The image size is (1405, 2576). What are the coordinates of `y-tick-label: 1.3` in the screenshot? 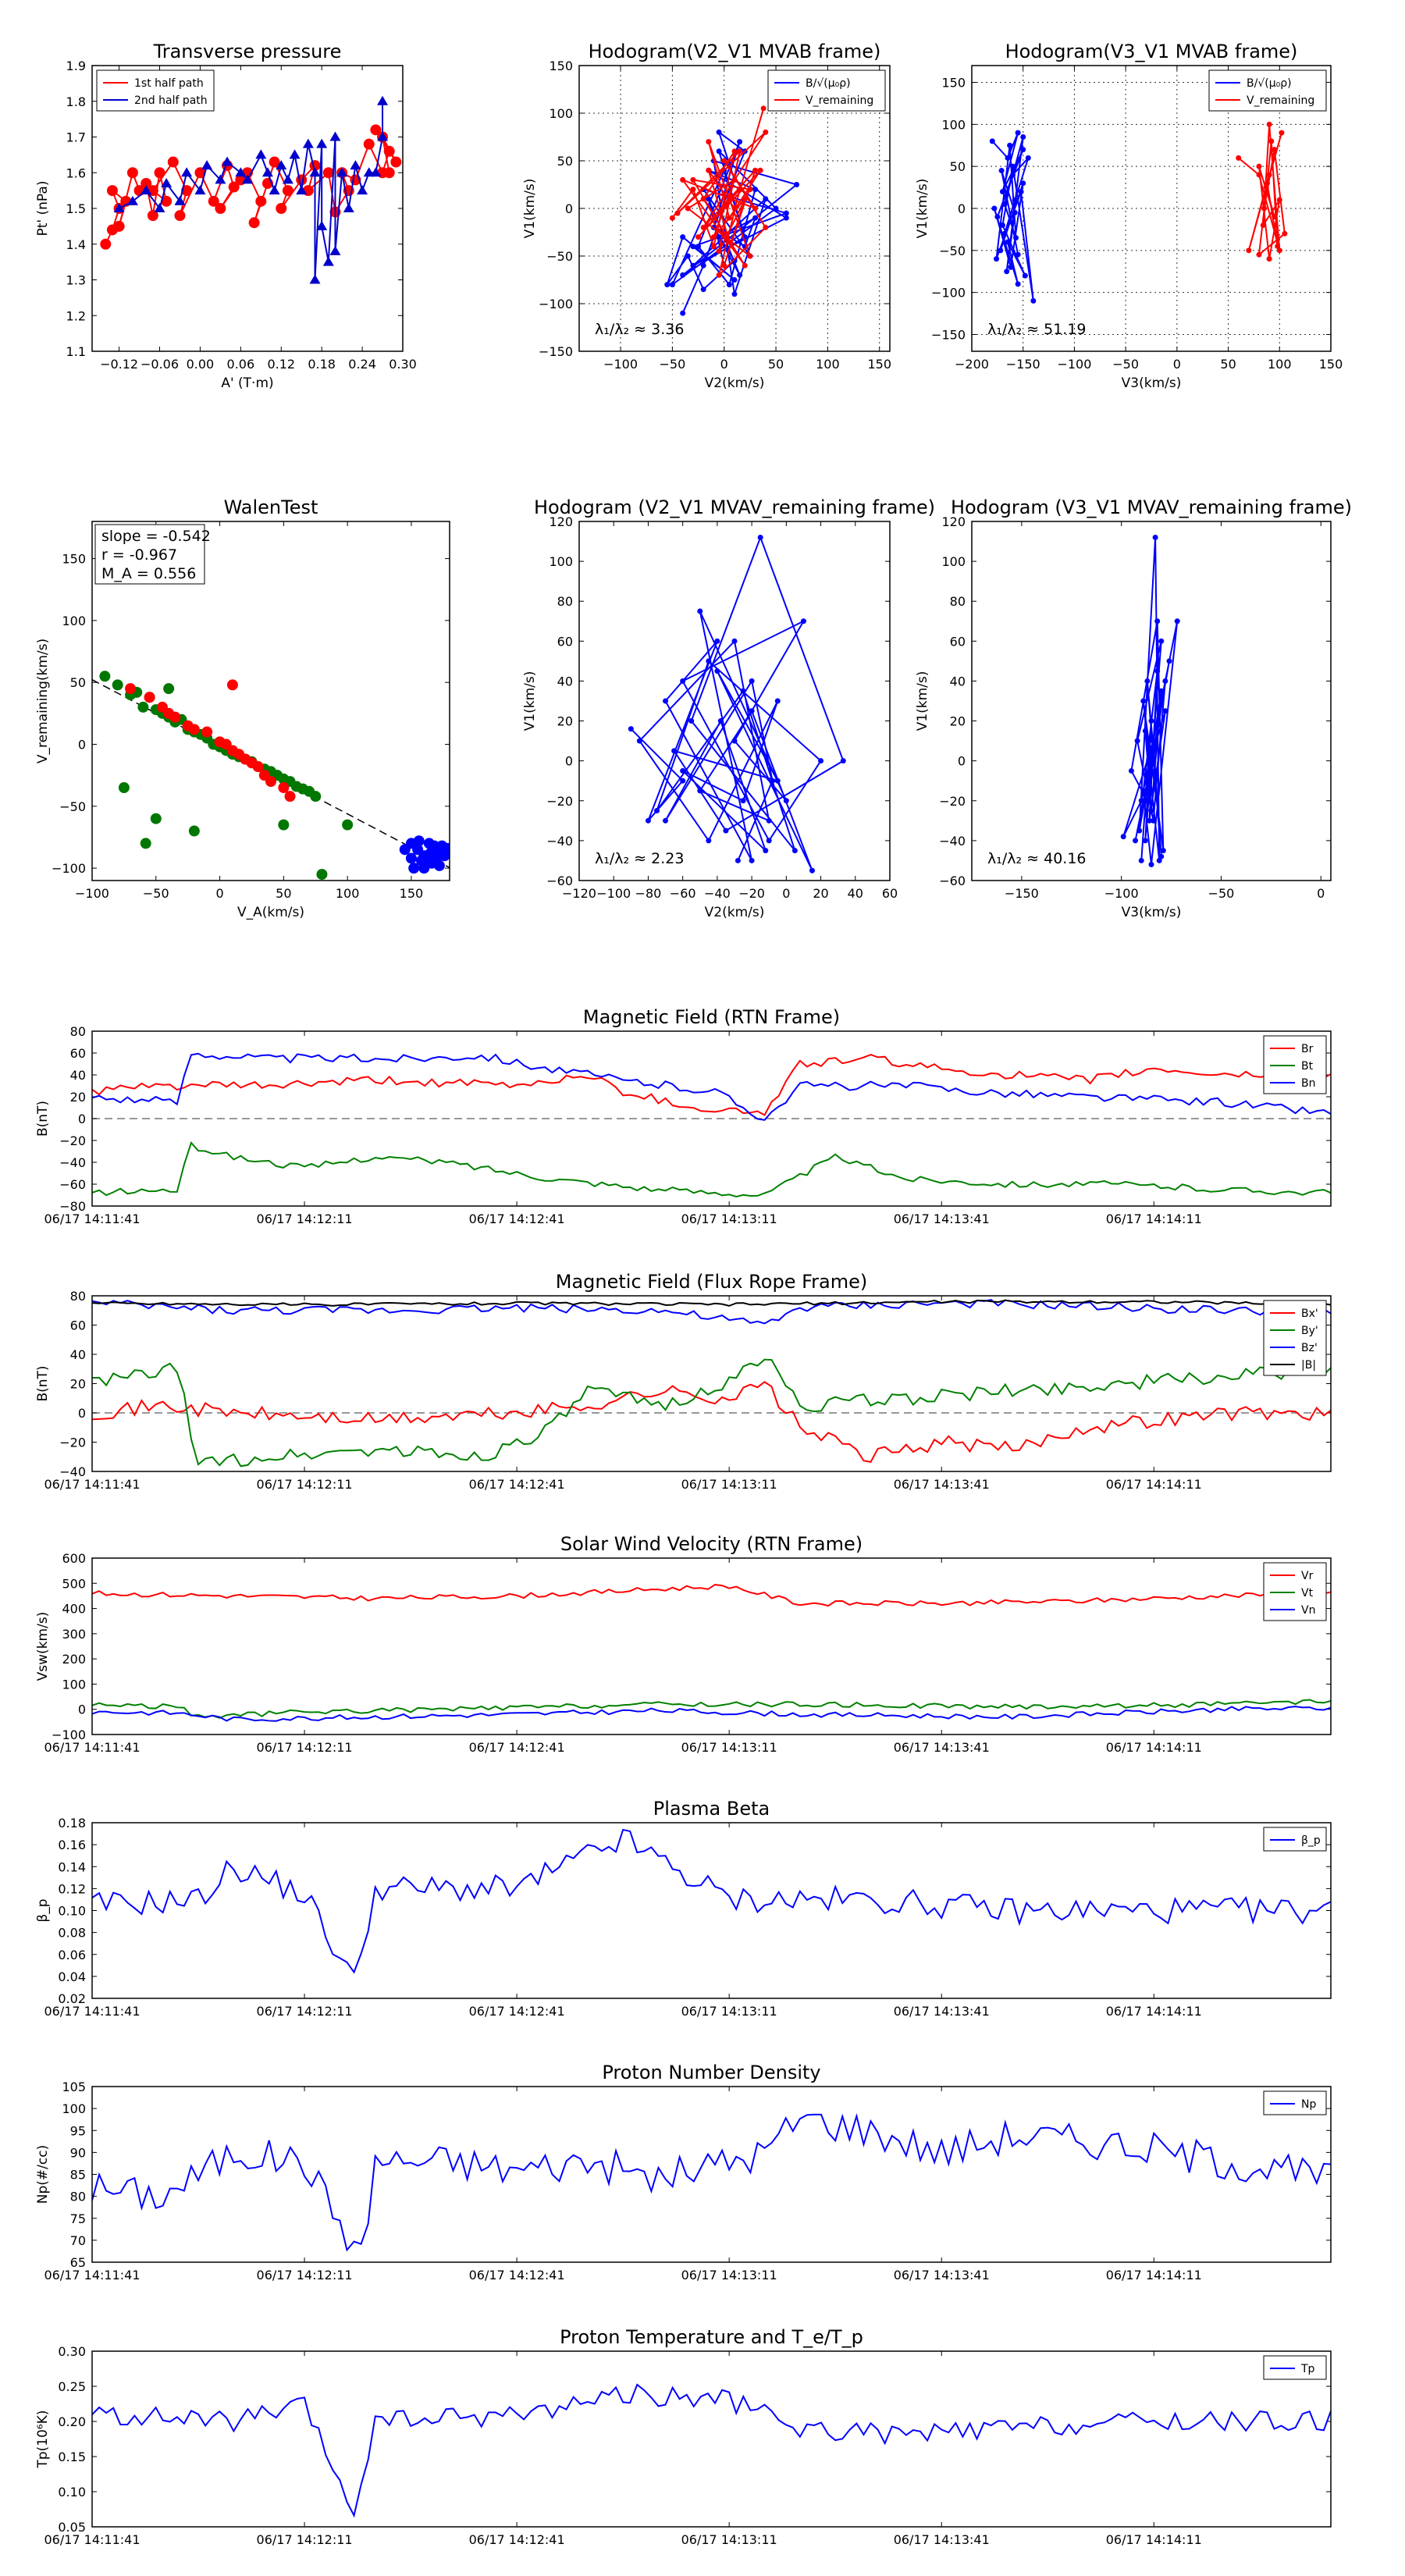 It's located at (76, 280).